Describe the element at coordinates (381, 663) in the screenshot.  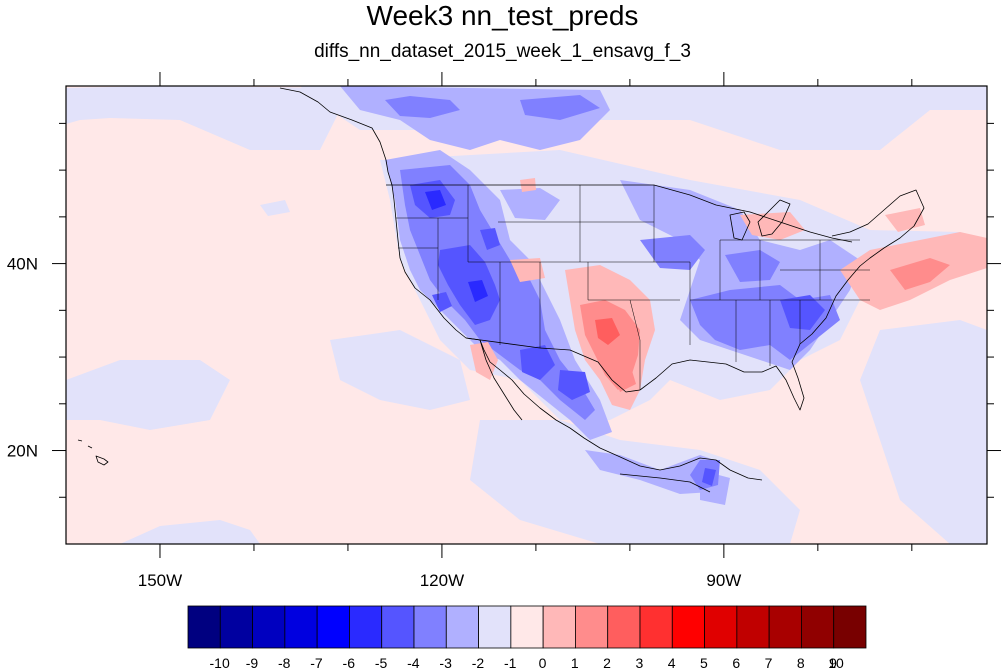
I see `colorbar-label: -5` at that location.